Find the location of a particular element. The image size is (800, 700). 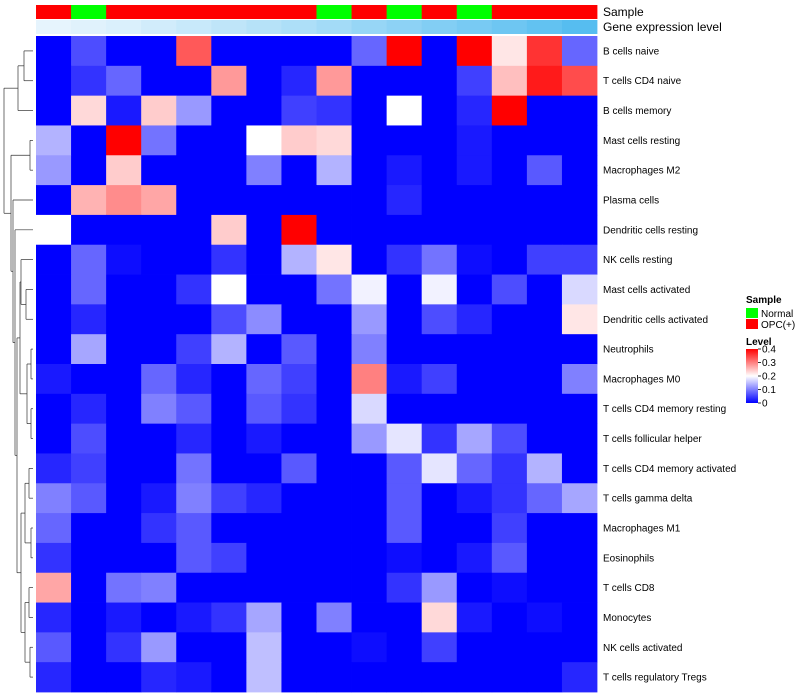

row-dendrogram is located at coordinates (18, 364).